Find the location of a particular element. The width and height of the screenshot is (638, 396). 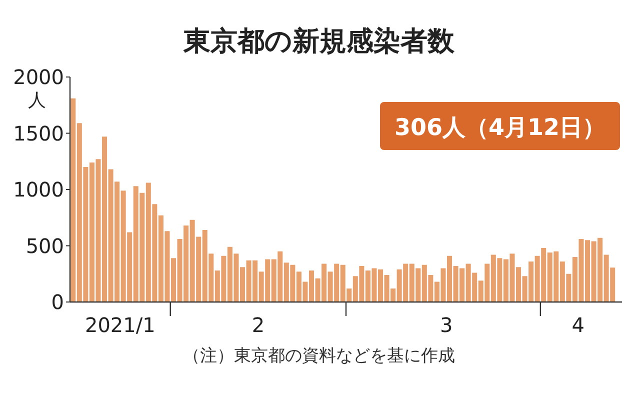

chart-title: 東京都の新規感染者数 is located at coordinates (319, 41).